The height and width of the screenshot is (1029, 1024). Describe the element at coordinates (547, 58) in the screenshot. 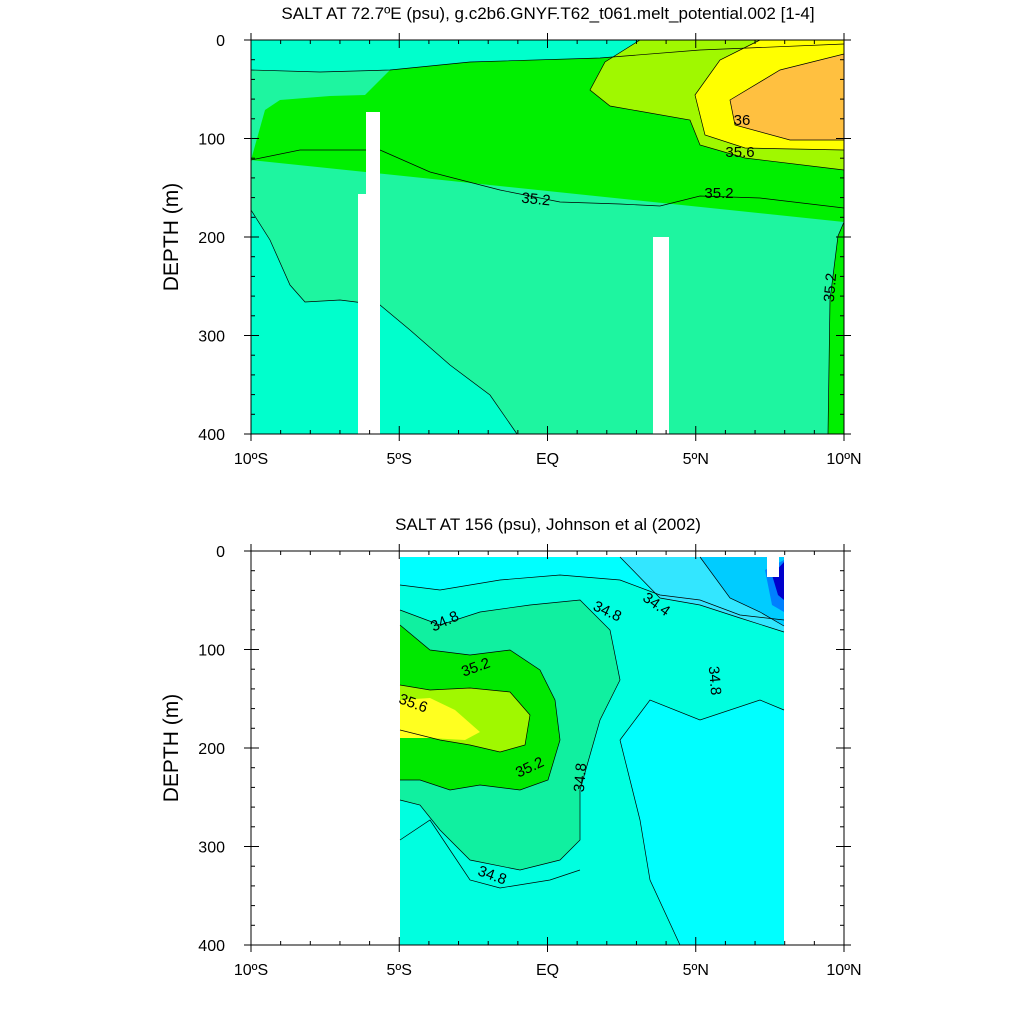

I see `top-isoline-upper` at that location.